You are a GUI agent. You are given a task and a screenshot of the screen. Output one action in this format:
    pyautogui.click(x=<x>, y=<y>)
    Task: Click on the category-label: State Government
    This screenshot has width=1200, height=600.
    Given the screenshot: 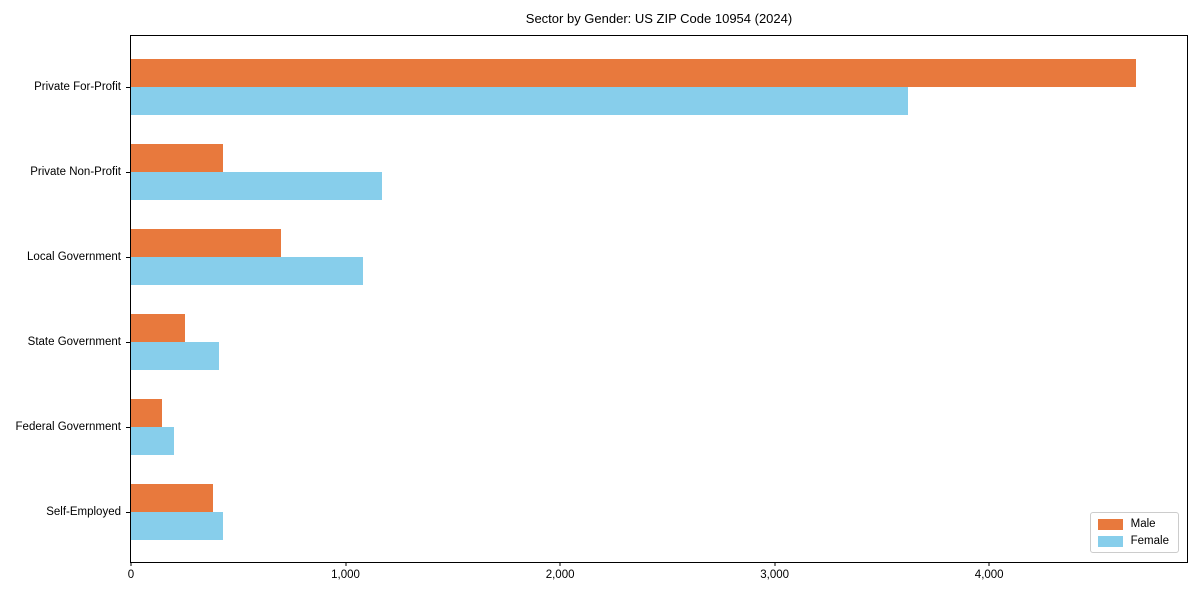 What is the action you would take?
    pyautogui.click(x=74, y=341)
    